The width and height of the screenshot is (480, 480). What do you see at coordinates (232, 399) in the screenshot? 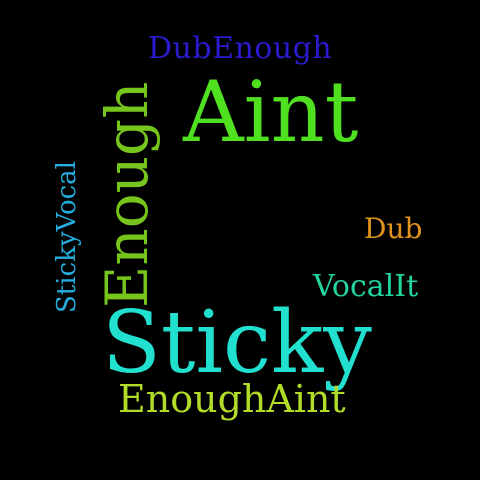
I see `word-enoughaint: EnoughAint` at bounding box center [232, 399].